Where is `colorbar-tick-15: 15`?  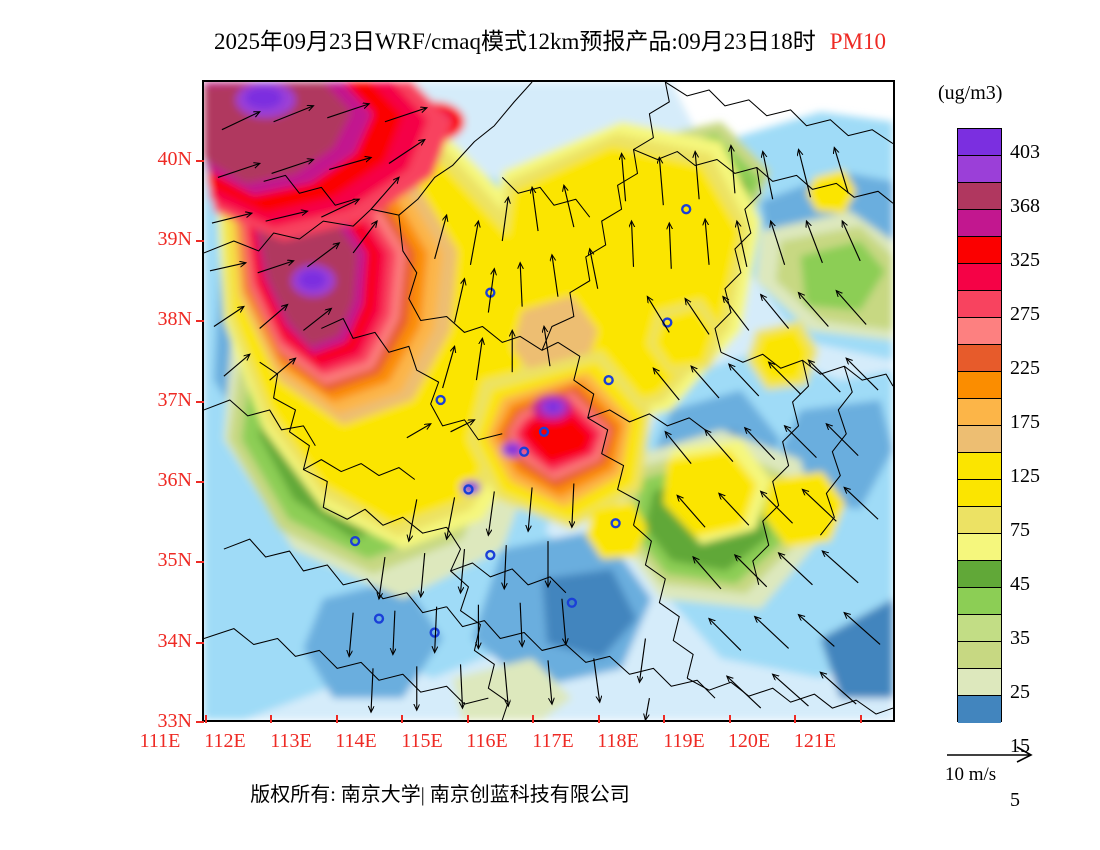
colorbar-tick-15: 15 is located at coordinates (1020, 746).